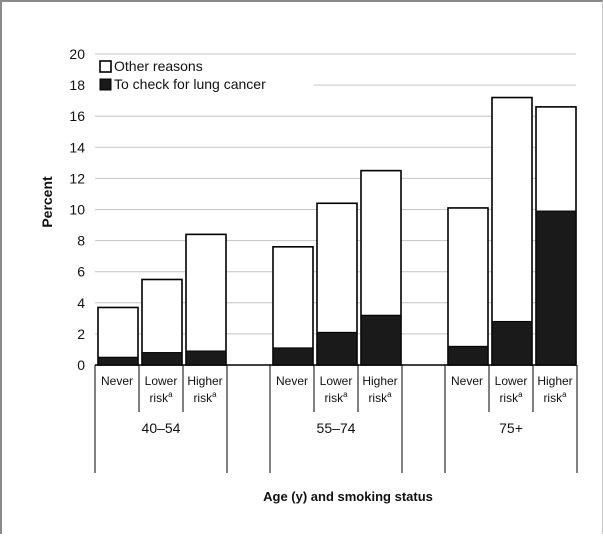 This screenshot has height=539, width=603. Describe the element at coordinates (81, 241) in the screenshot. I see `y-tick-label: 8` at that location.